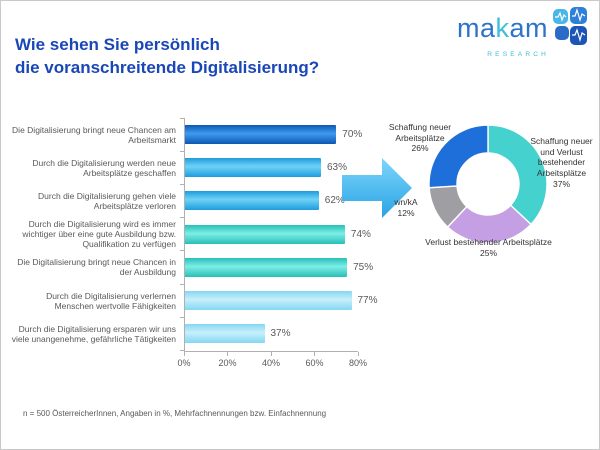  Describe the element at coordinates (367, 301) in the screenshot. I see `bar-value-label: 77%` at that location.